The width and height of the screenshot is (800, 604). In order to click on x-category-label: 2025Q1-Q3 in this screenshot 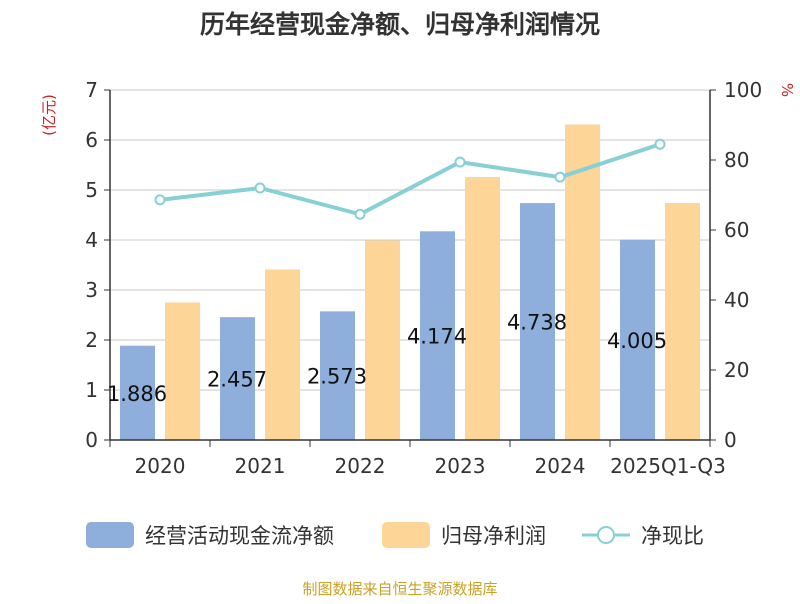, I will do `click(668, 466)`.